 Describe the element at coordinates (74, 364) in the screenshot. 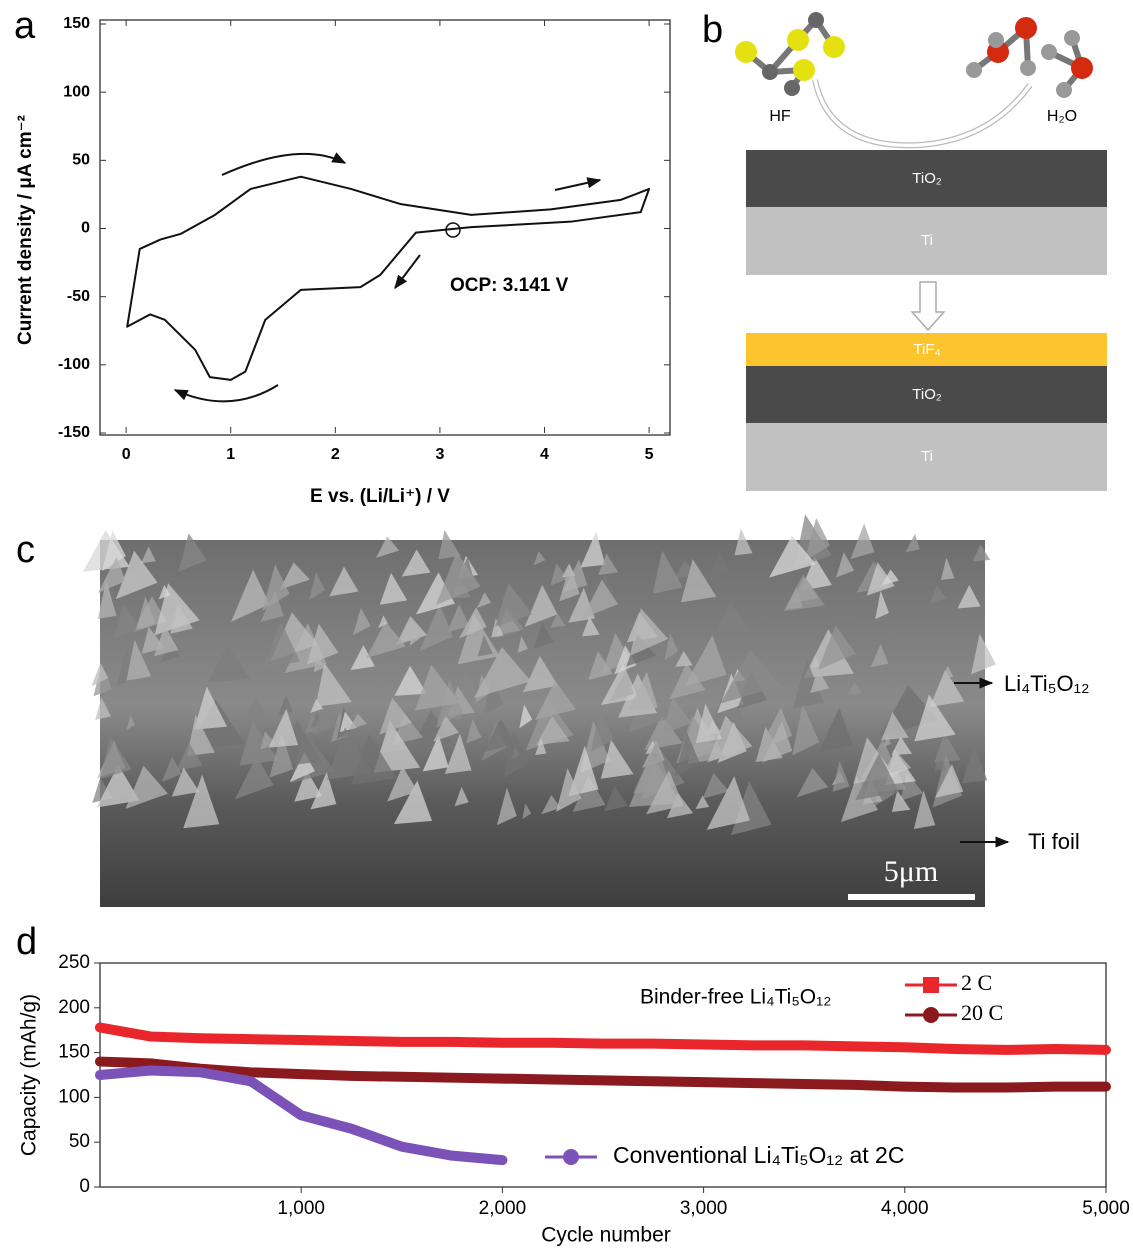

I see `y-tick-label: -100` at that location.